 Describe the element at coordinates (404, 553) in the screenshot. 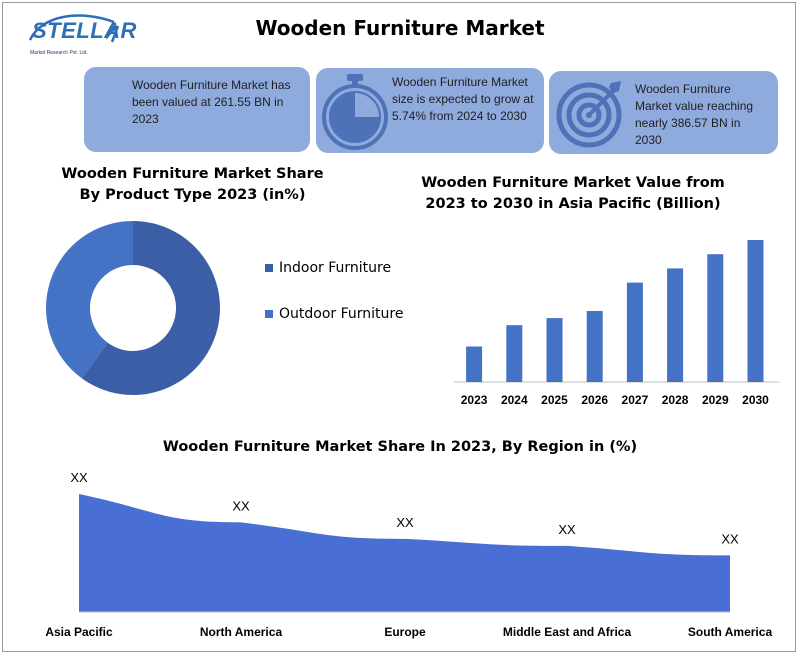

I see `area-fill` at that location.